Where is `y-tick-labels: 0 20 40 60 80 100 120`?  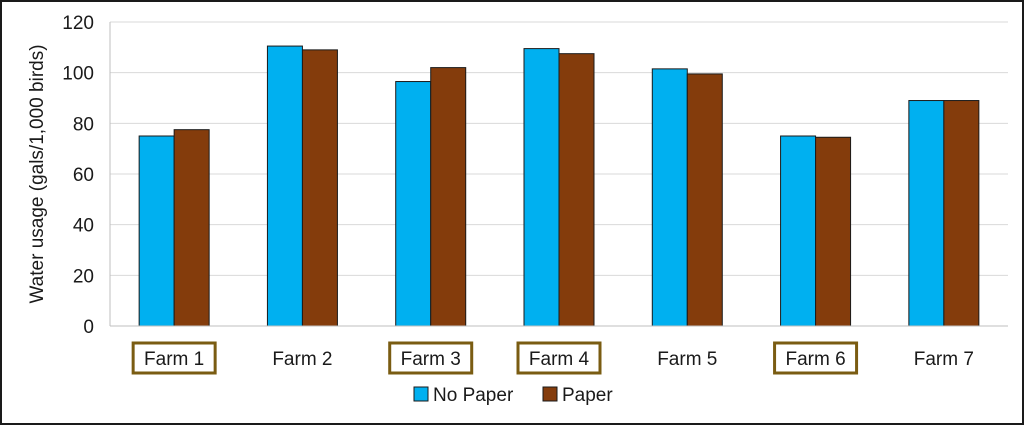
y-tick-labels: 0 20 40 60 80 100 120 is located at coordinates (78, 175).